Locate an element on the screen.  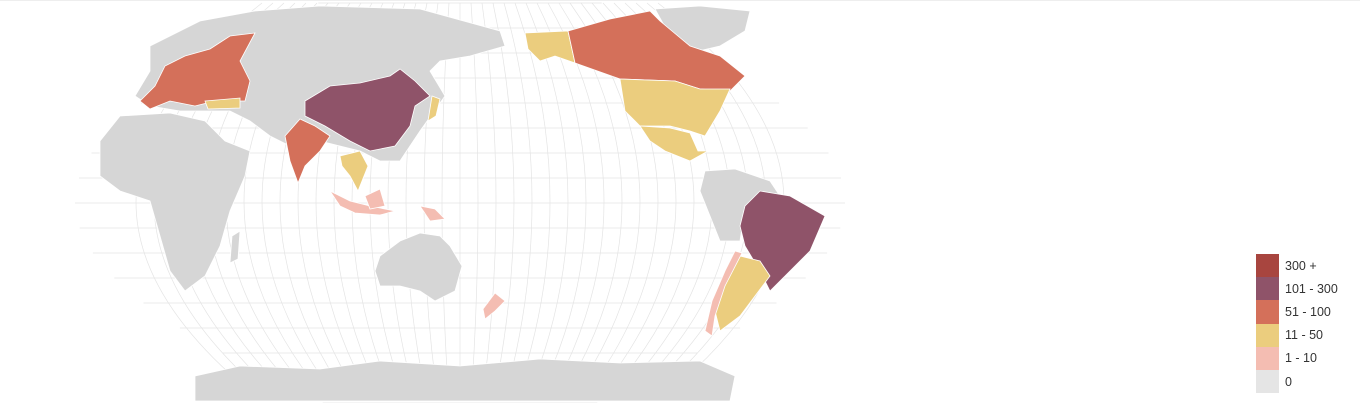
country-turkey is located at coordinates (222, 103).